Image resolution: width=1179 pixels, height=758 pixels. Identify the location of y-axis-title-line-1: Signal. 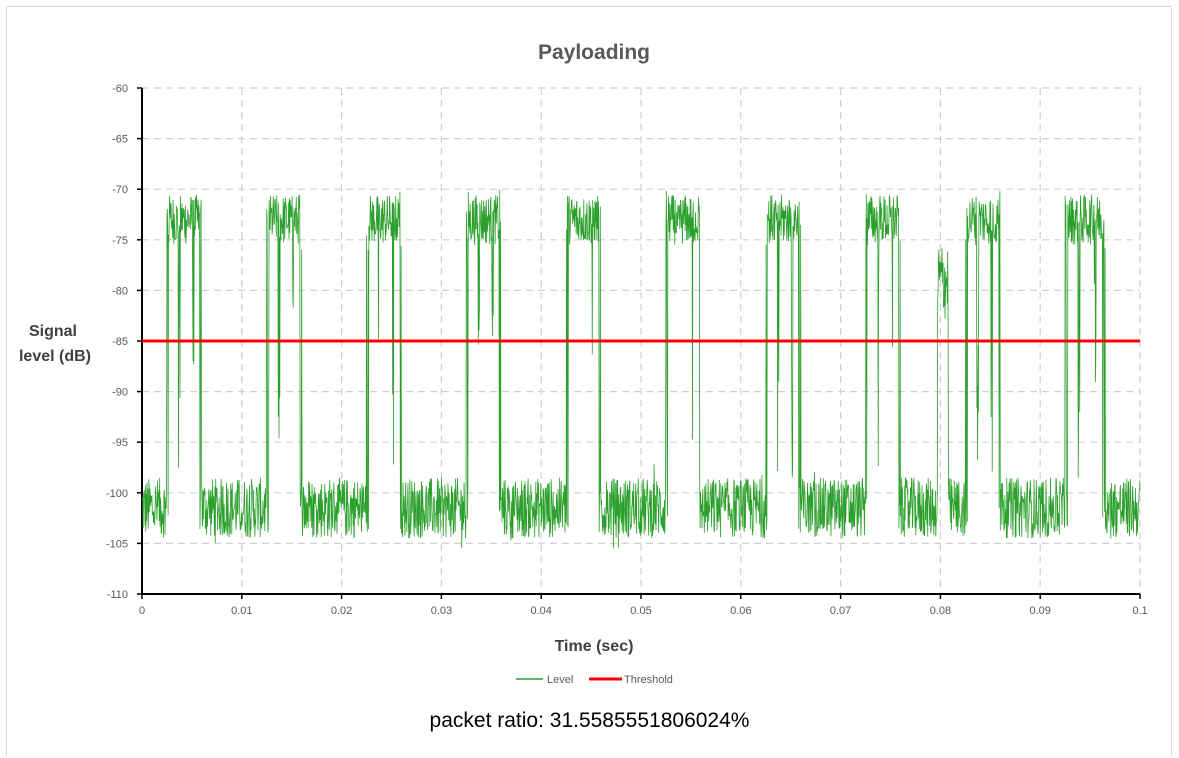
(53, 331).